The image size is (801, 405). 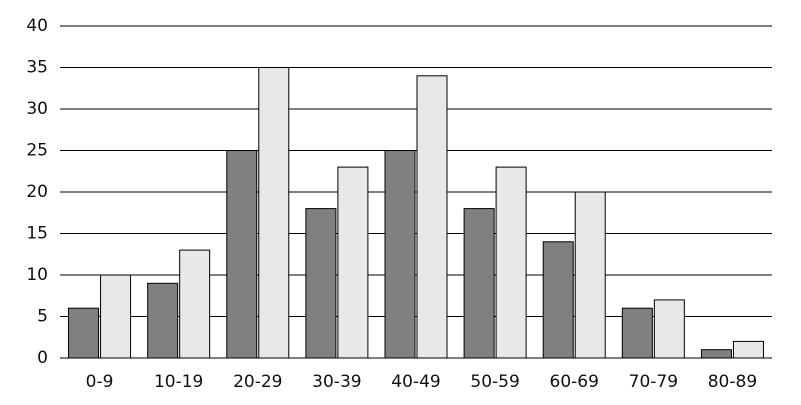 What do you see at coordinates (415, 382) in the screenshot?
I see `x-tick-label: 40-49` at bounding box center [415, 382].